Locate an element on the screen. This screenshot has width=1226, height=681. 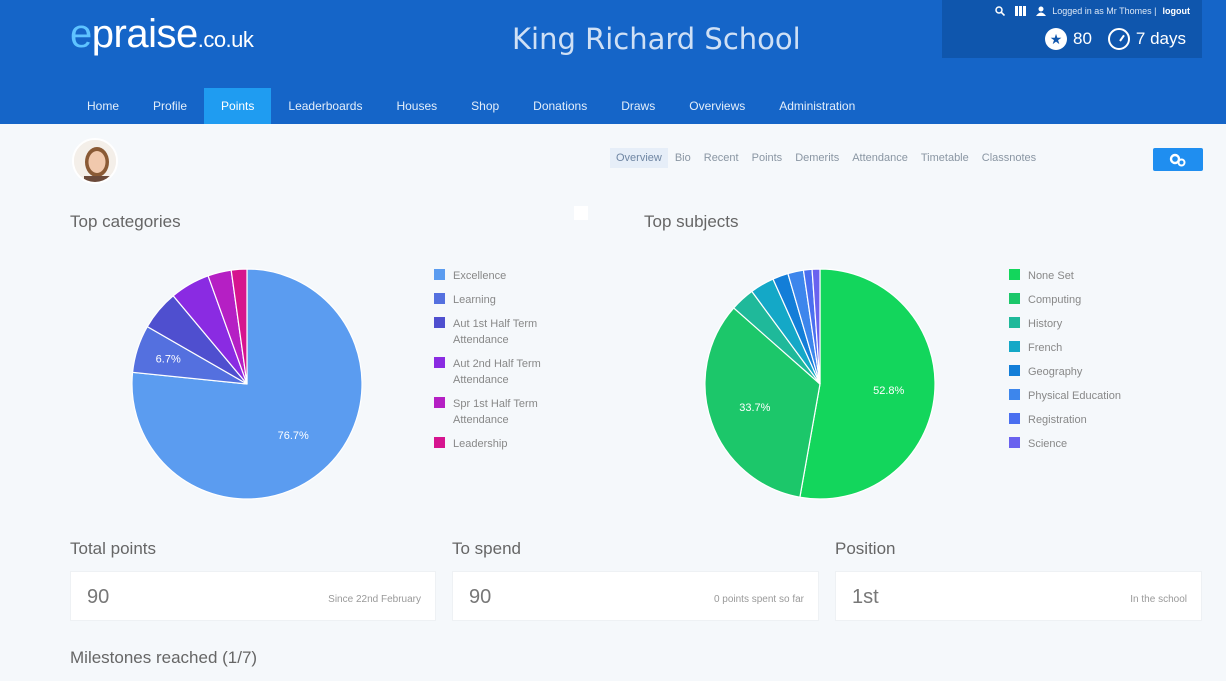
legend-item: Aut 1st Half Term Attendance is located at coordinates (498, 332).